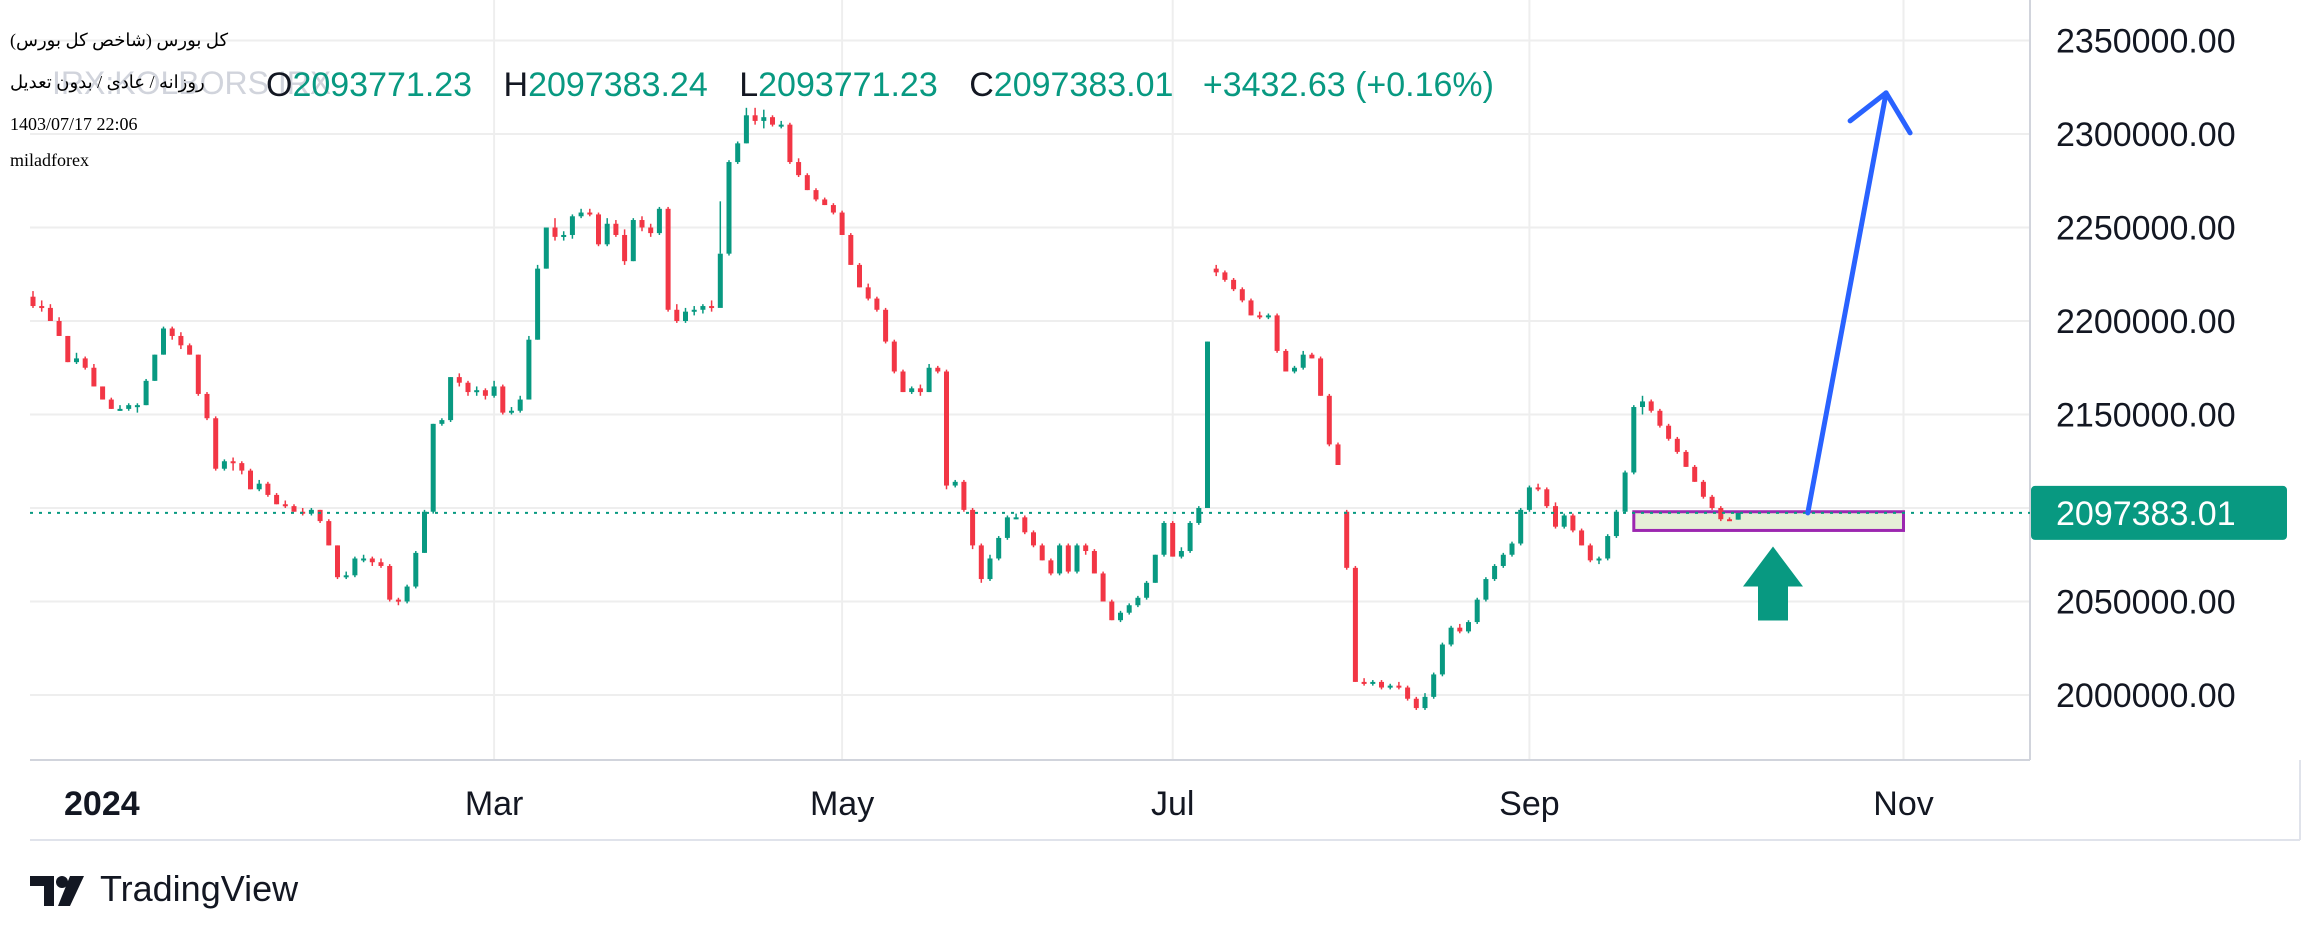 Image resolution: width=2316 pixels, height=939 pixels. What do you see at coordinates (999, 804) in the screenshot?
I see `x-axis-ticks: 2024 Mar May Jul Sep Nov` at bounding box center [999, 804].